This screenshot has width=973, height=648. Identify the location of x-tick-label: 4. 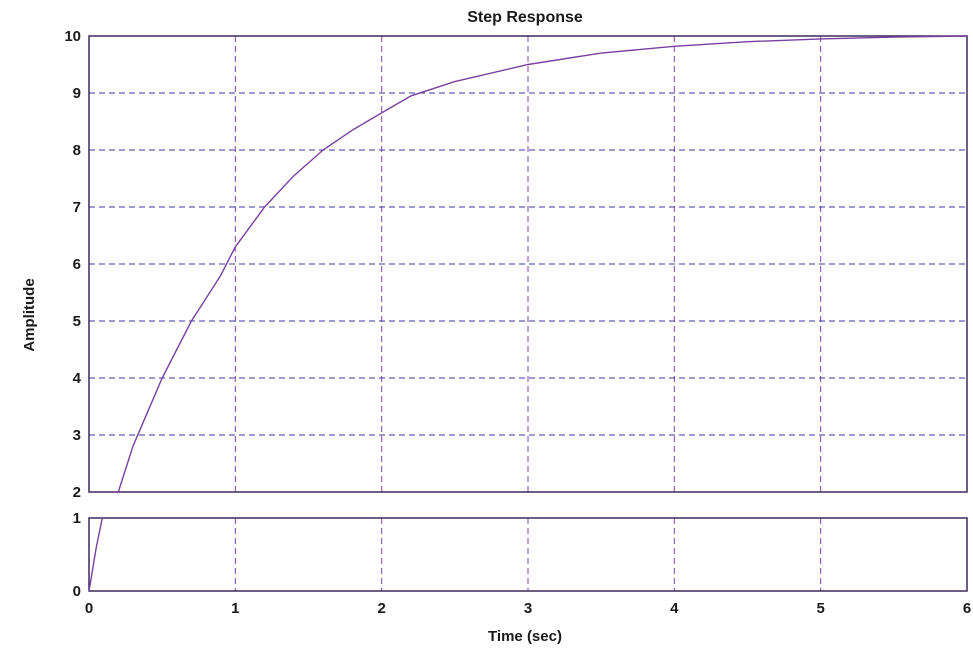
(674, 608).